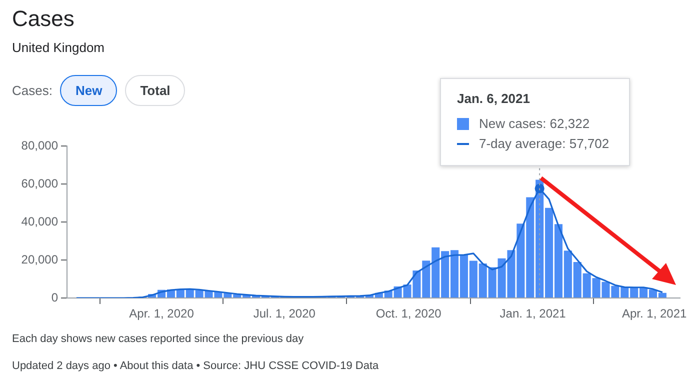 This screenshot has width=697, height=391. Describe the element at coordinates (43, 19) in the screenshot. I see `chart-title: Cases` at that location.